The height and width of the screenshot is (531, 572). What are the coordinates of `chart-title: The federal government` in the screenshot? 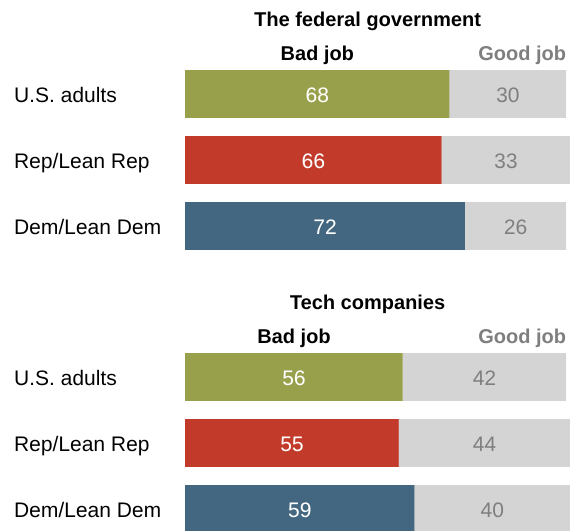 It's located at (368, 20).